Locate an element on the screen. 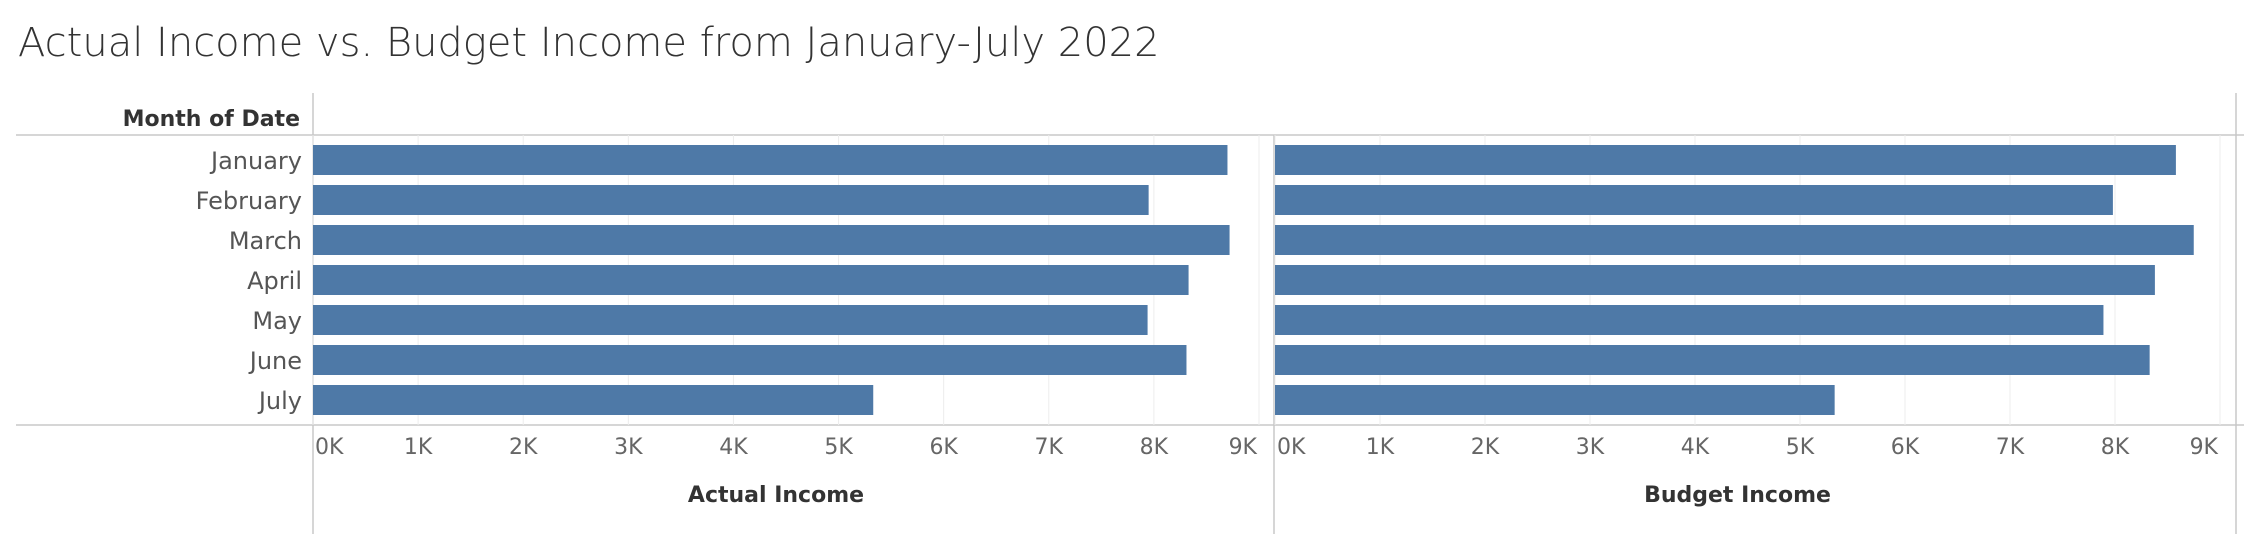  category-label: January is located at coordinates (255, 161).